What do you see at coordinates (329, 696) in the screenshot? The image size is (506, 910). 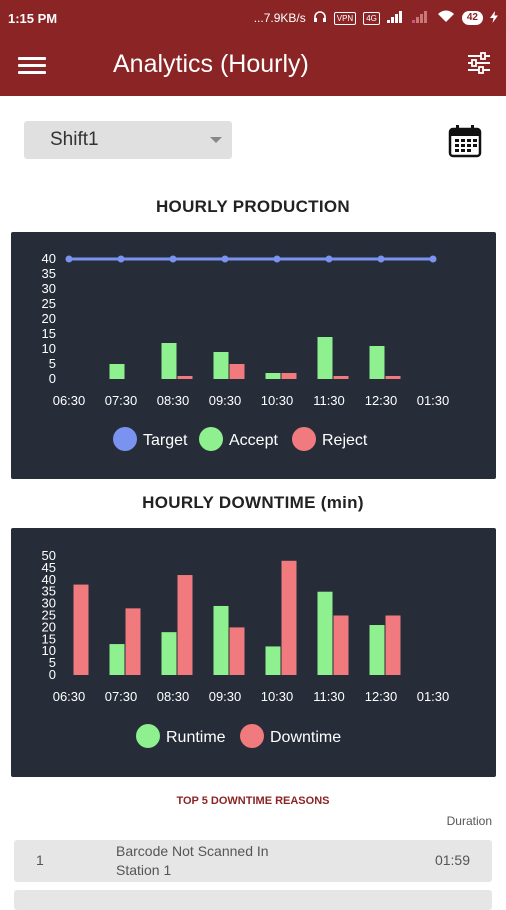 I see `x-tick-label: 11:30` at bounding box center [329, 696].